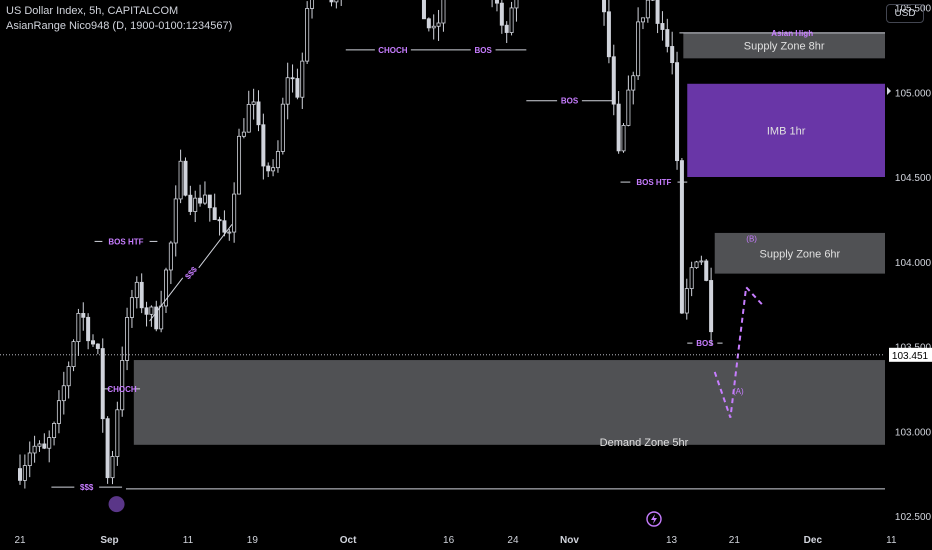 This screenshot has height=550, width=932. Describe the element at coordinates (393, 50) in the screenshot. I see `annotation-label: CHOCH` at that location.